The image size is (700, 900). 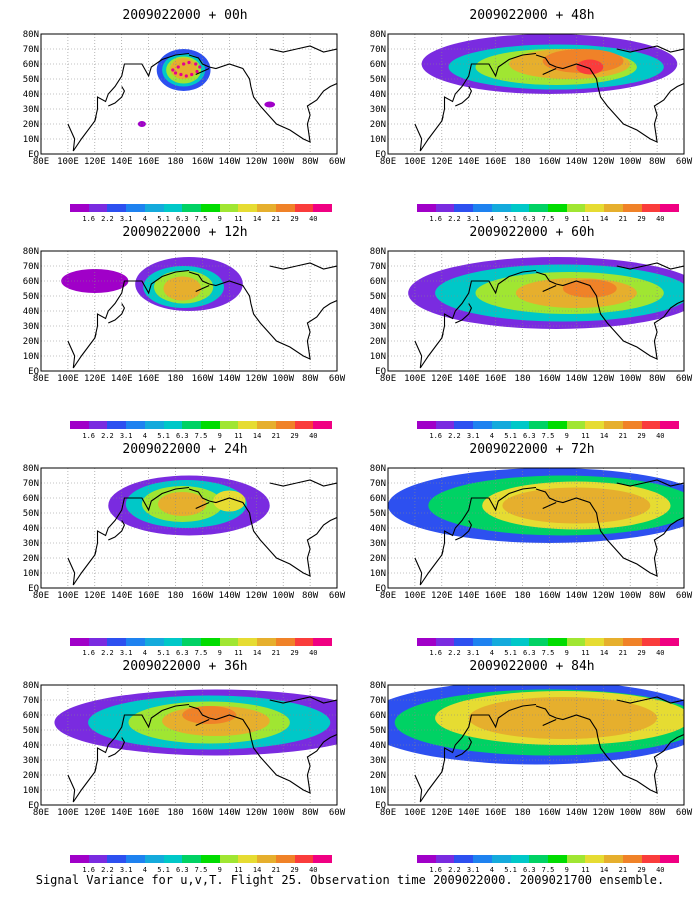 I want to click on panel-title: 2009022000 + 00h, so click(x=185, y=15).